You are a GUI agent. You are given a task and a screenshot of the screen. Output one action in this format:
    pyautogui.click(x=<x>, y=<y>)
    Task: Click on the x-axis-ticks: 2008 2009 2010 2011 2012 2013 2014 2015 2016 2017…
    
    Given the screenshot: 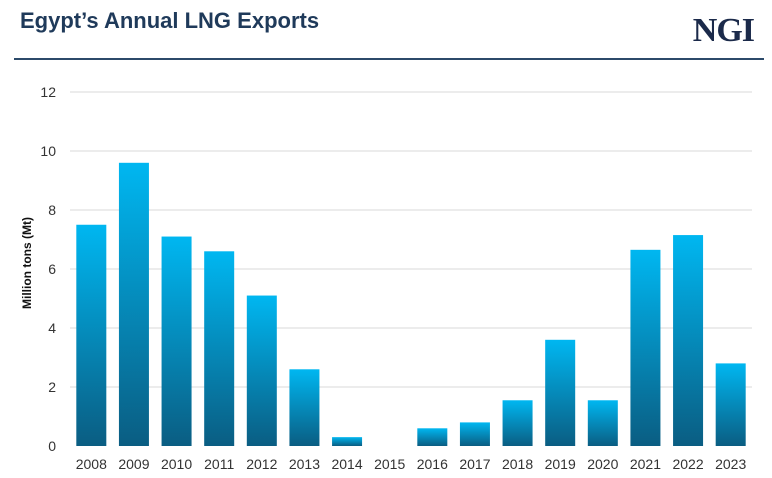 What is the action you would take?
    pyautogui.click(x=411, y=464)
    